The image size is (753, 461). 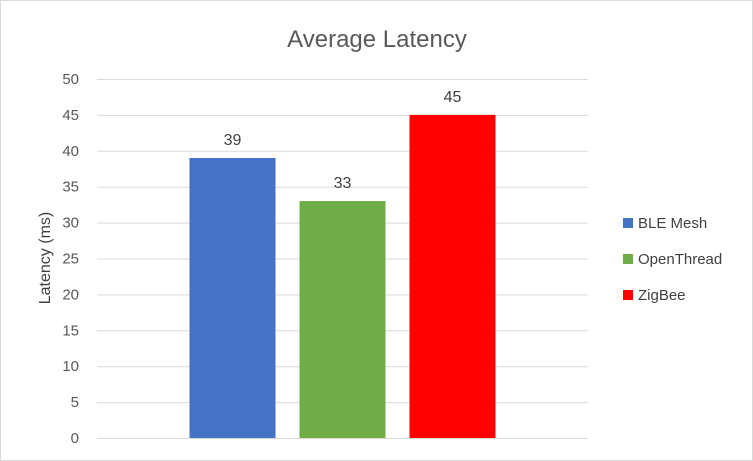 I want to click on y-tick-label: 15, so click(x=70, y=330).